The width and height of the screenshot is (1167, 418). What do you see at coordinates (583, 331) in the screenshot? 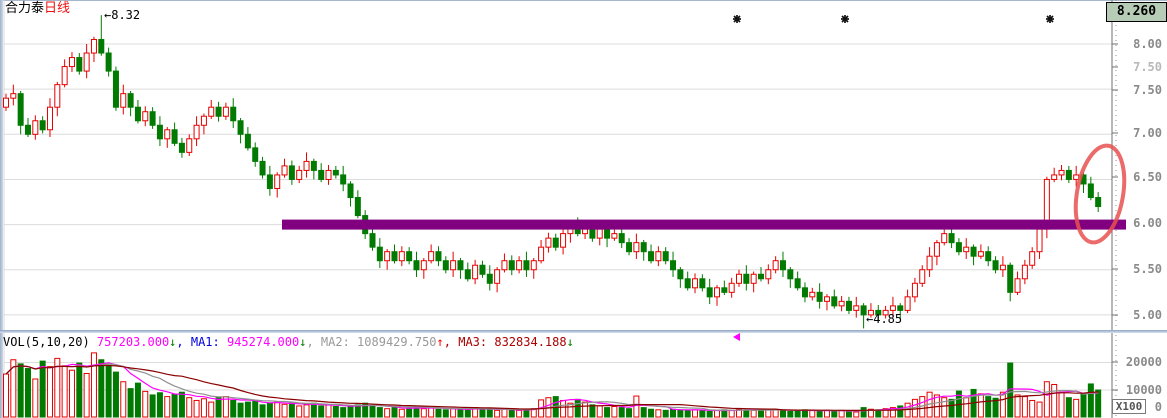
I see `pane-splitter` at bounding box center [583, 331].